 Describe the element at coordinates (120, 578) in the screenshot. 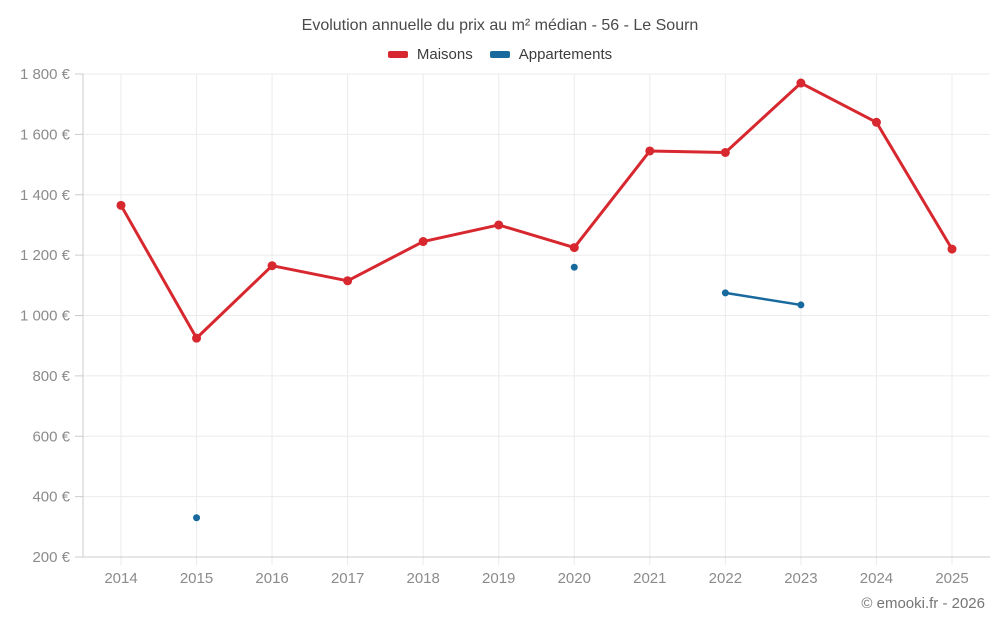

I see `x-tick-label: 2014` at that location.